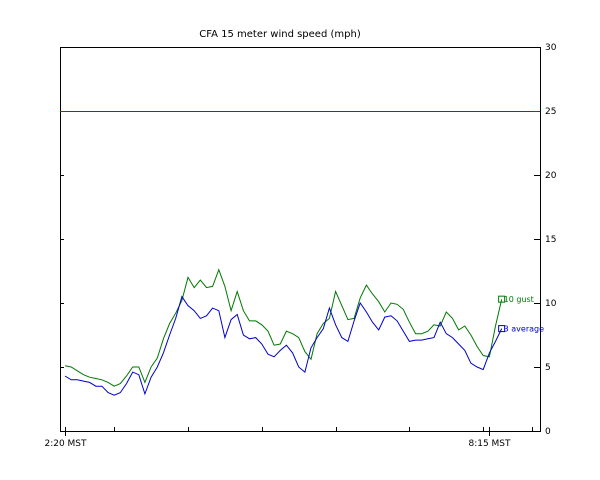 The image size is (600, 480). What do you see at coordinates (519, 299) in the screenshot?
I see `legend-label: 10 gust` at bounding box center [519, 299].